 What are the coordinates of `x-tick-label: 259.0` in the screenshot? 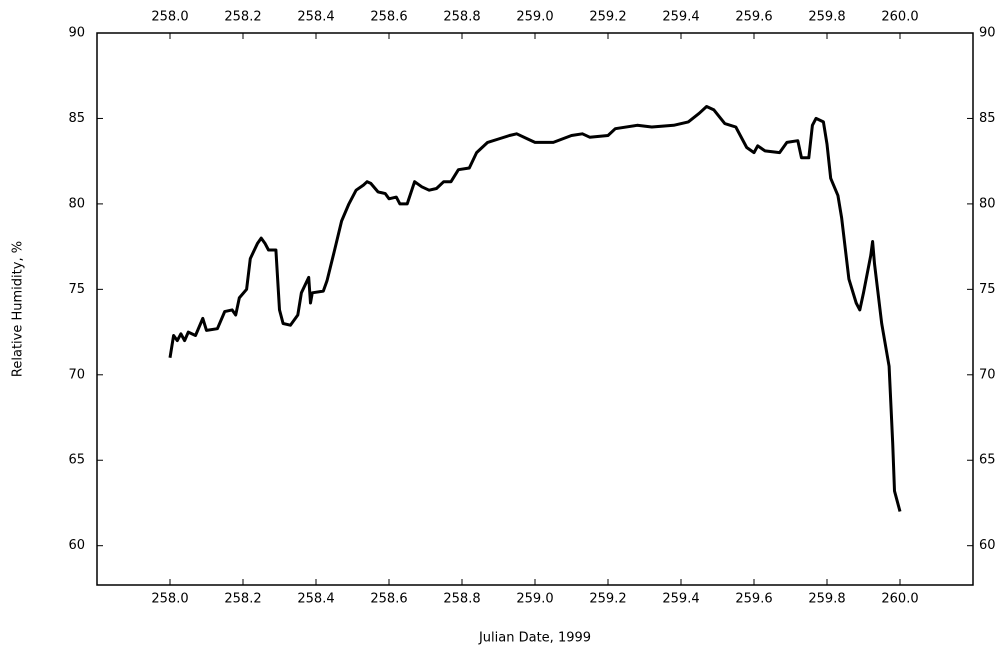 It's located at (534, 599).